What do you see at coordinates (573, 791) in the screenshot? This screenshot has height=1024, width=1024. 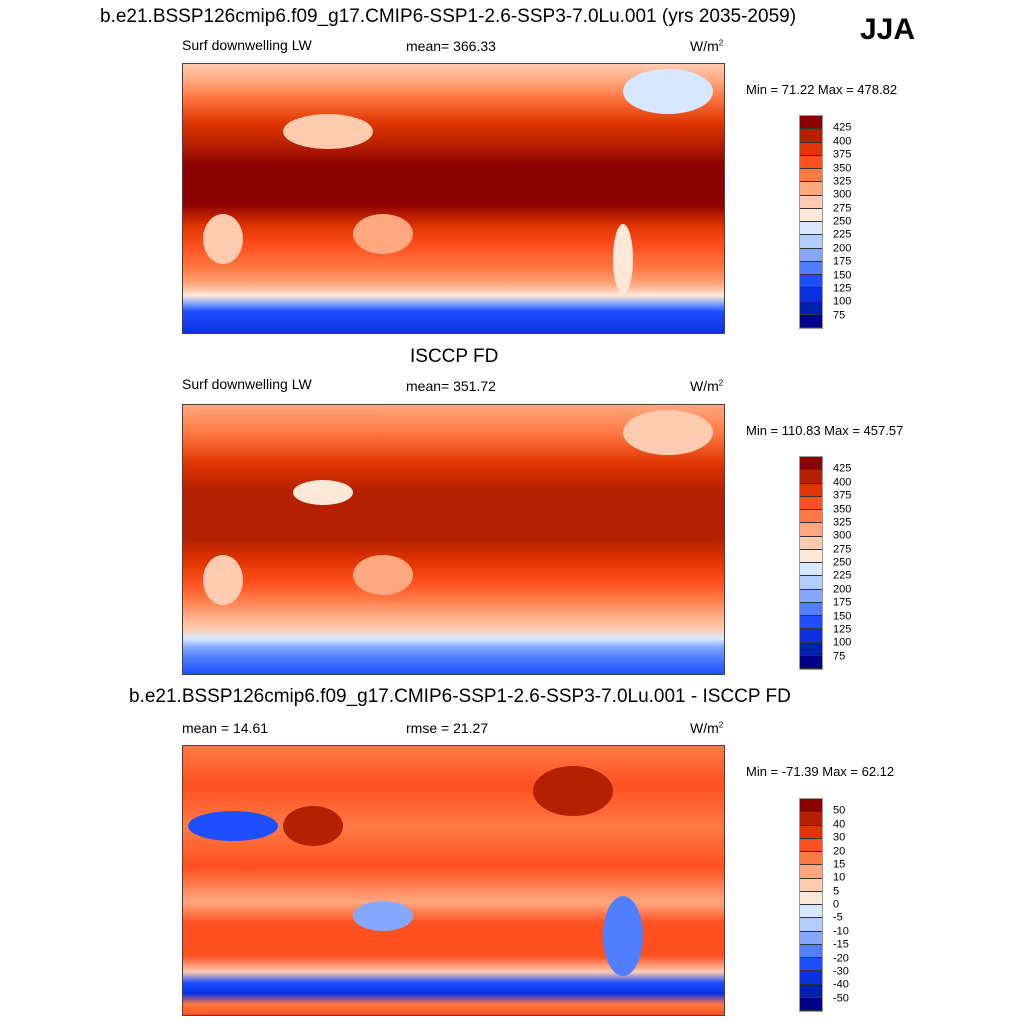 I see `north-america-region` at bounding box center [573, 791].